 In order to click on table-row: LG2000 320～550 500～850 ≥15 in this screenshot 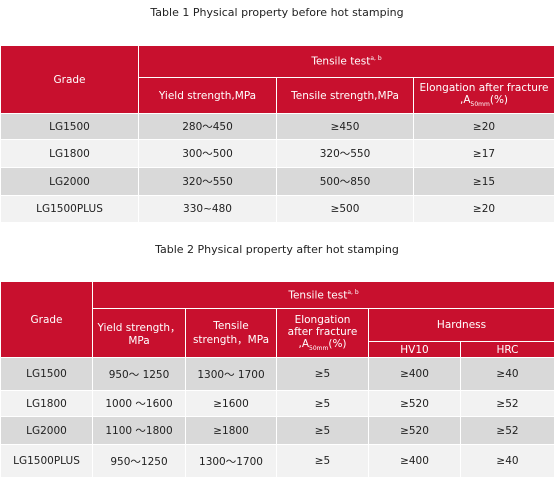, I will do `click(277, 181)`.